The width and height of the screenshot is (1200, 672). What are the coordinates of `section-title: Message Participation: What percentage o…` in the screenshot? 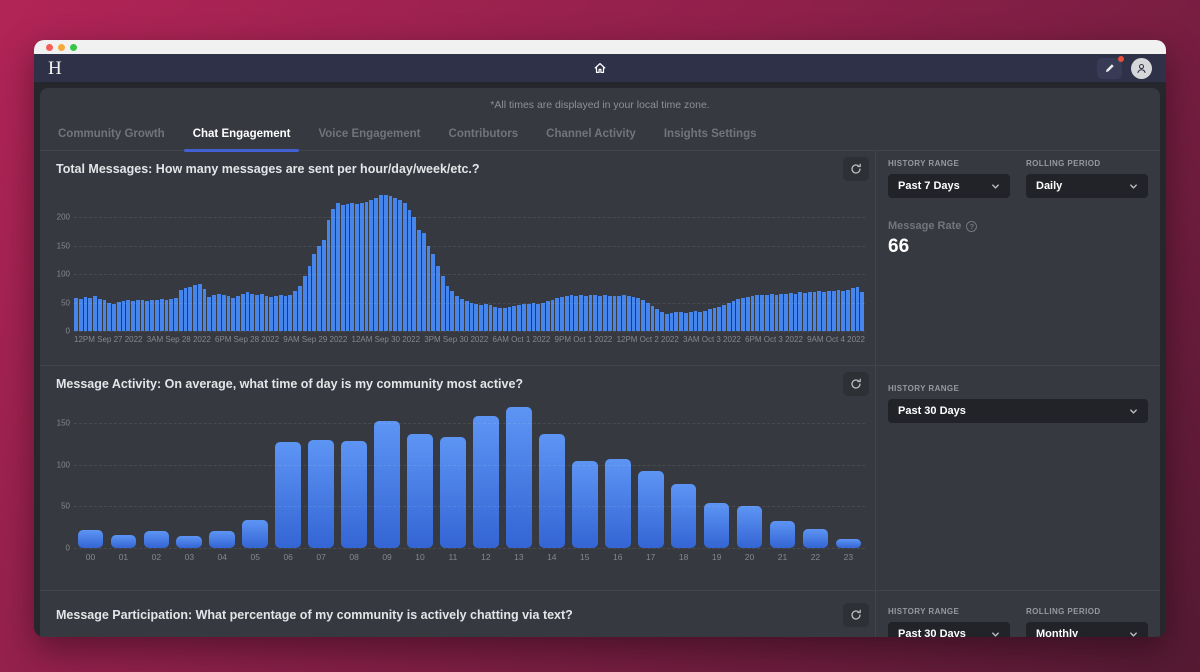 It's located at (314, 615).